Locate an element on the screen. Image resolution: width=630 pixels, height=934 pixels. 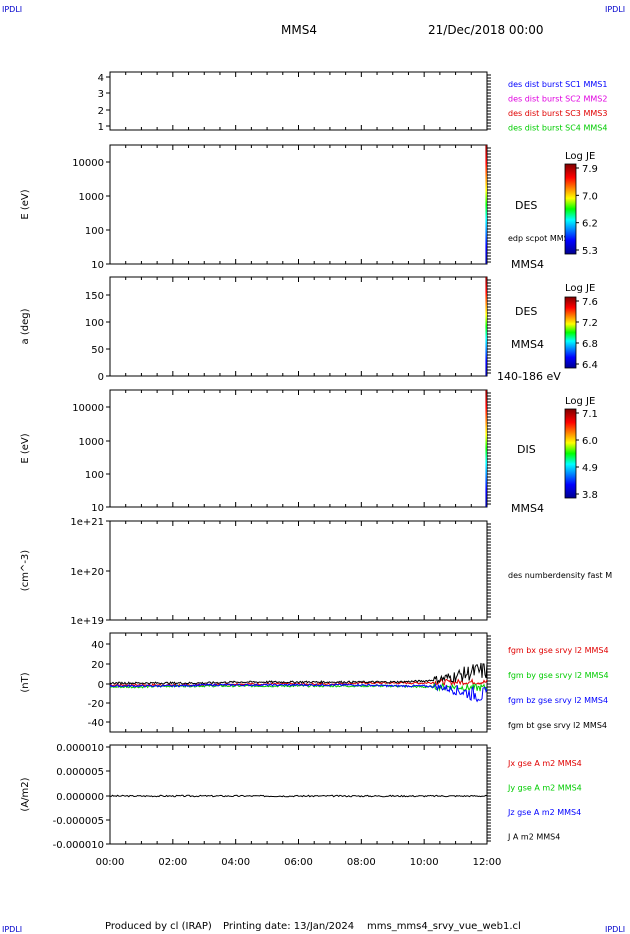
colorbar-tick-label: 6.8 is located at coordinates (590, 344).